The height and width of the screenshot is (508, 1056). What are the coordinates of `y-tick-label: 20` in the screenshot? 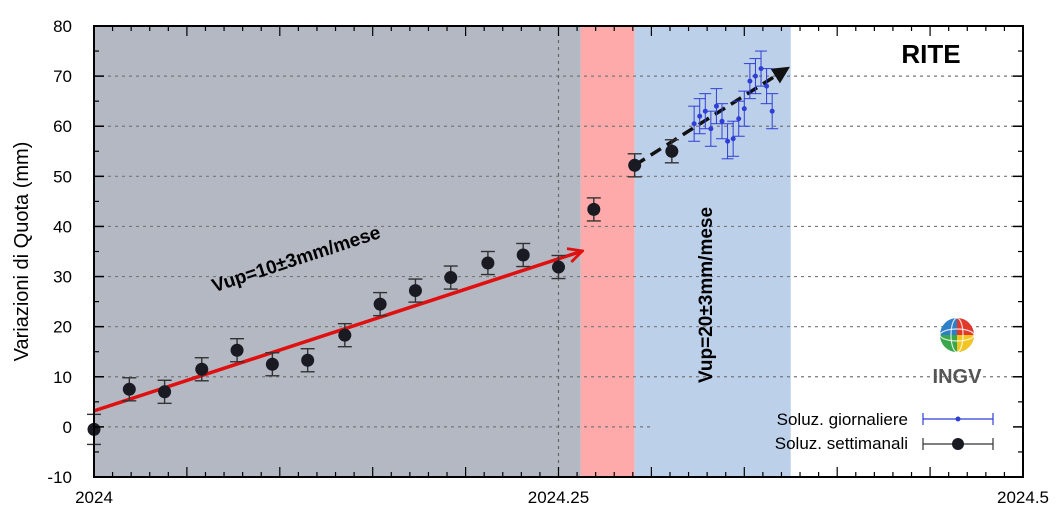 It's located at (62, 327).